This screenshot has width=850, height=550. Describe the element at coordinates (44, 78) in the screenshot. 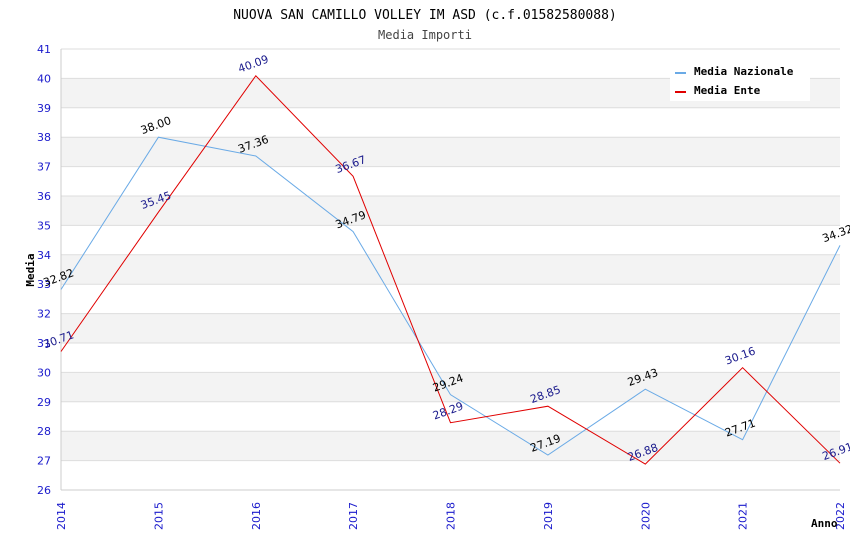

I see `y-tick-40: 40` at that location.